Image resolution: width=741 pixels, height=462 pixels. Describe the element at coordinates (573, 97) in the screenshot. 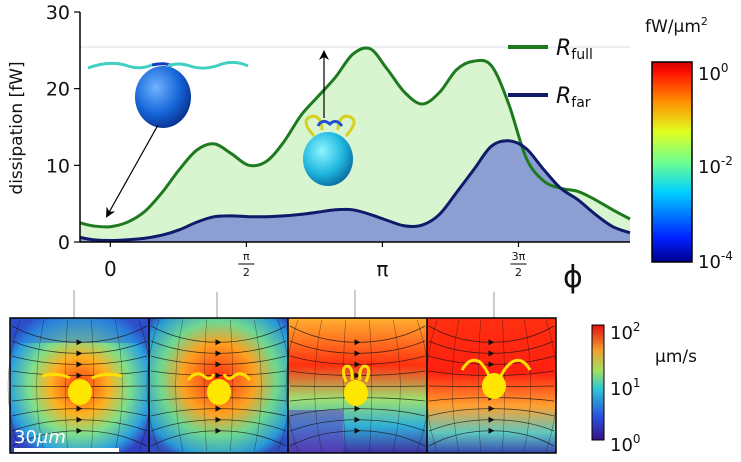

I see `legend-label-far: Rfar` at that location.